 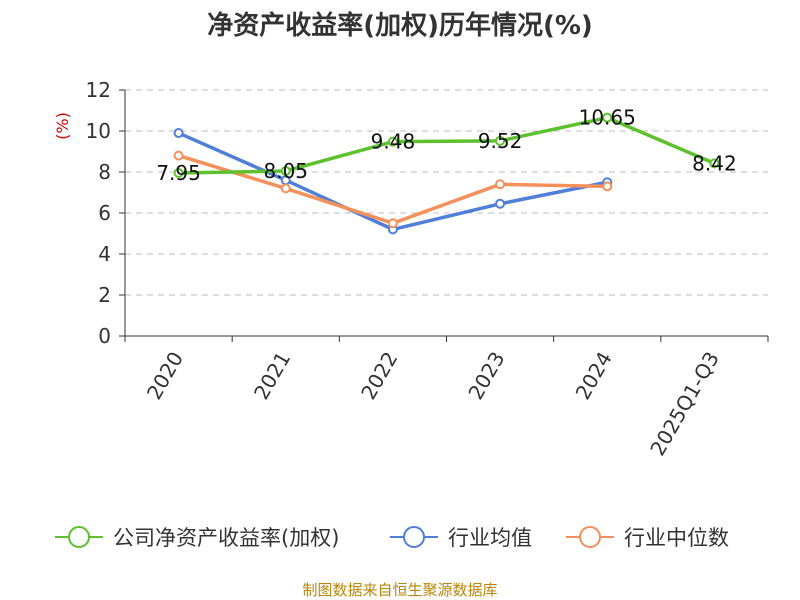 I want to click on y-tick-label-12: 12, so click(x=98, y=90).